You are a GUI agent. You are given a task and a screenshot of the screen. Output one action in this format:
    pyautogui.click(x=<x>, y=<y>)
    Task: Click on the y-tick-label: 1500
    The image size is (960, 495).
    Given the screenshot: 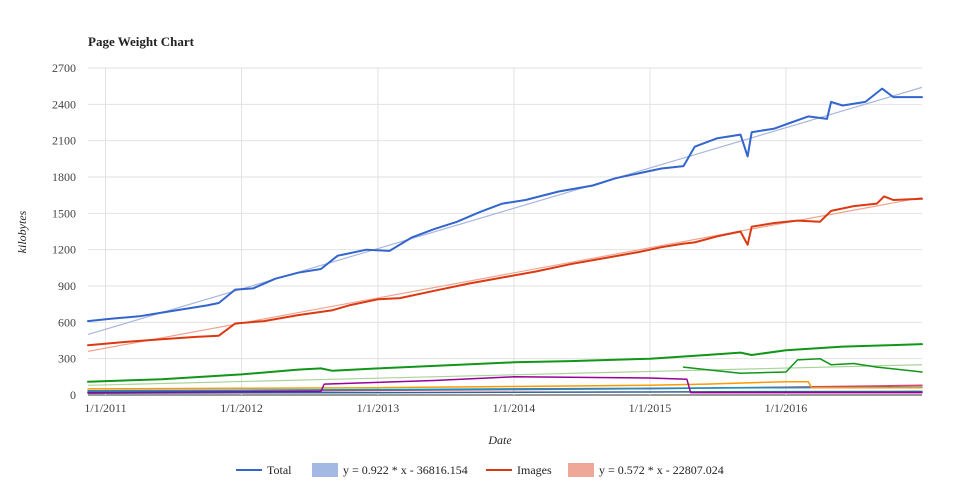 What is the action you would take?
    pyautogui.click(x=64, y=213)
    